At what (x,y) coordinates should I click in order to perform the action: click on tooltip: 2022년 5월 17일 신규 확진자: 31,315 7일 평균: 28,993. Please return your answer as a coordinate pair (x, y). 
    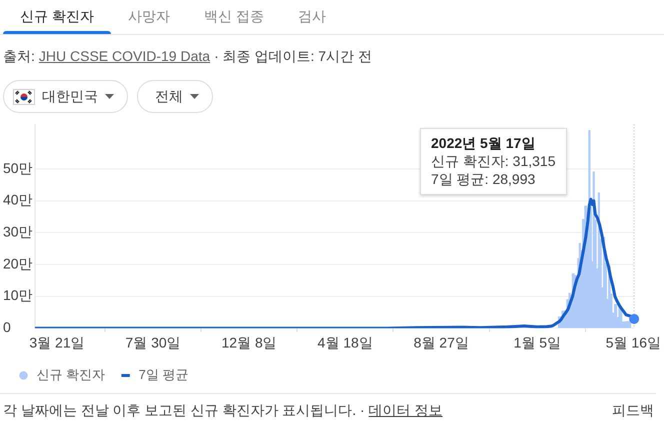
    Looking at the image, I should click on (493, 161).